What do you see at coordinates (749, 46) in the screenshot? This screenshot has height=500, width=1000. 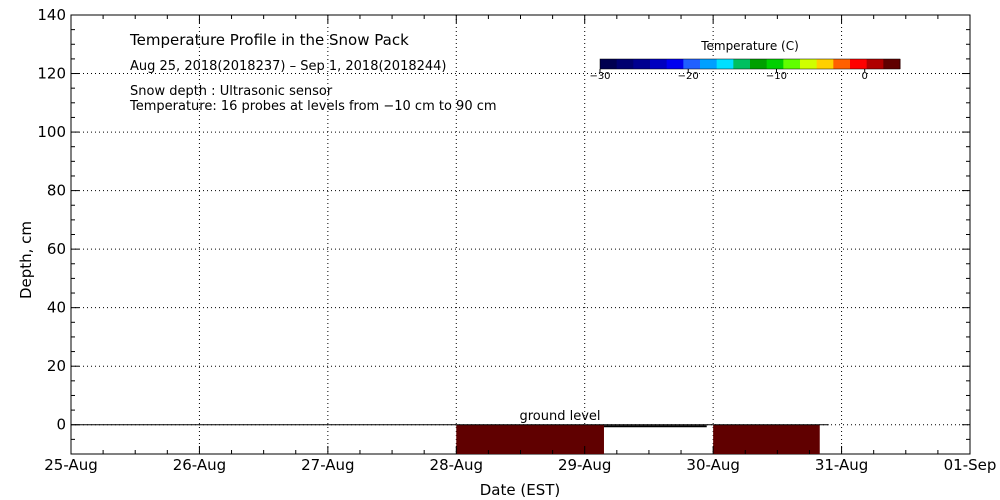 I see `colorbar-label: Temperature (C)` at bounding box center [749, 46].